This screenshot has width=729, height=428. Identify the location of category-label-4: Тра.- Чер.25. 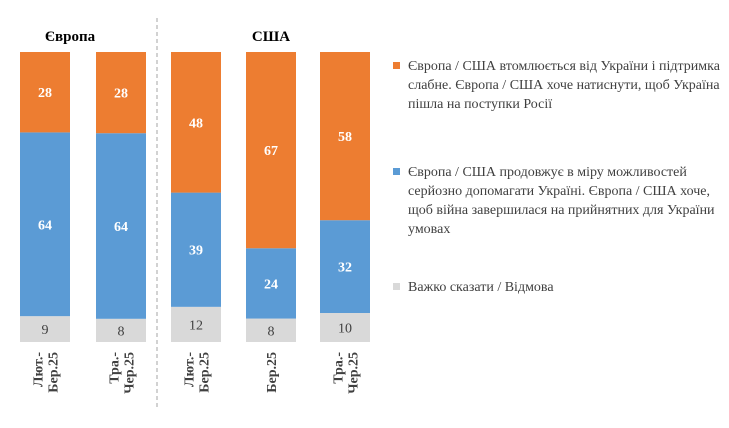
(347, 373).